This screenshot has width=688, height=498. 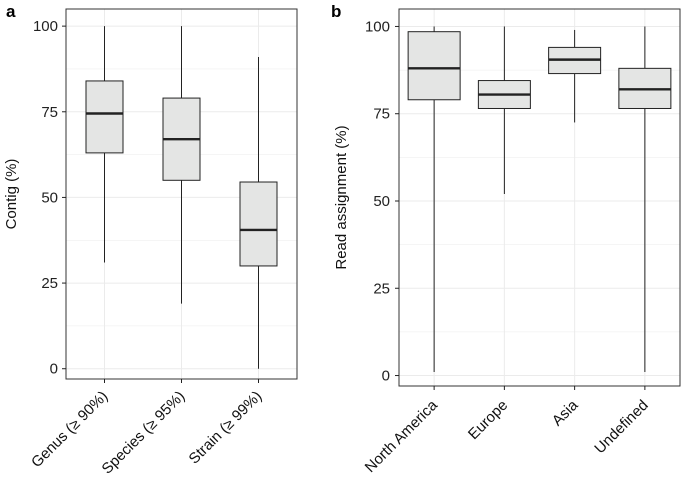 I want to click on x-category-label: Genus (≥ 90%), so click(x=69, y=429).